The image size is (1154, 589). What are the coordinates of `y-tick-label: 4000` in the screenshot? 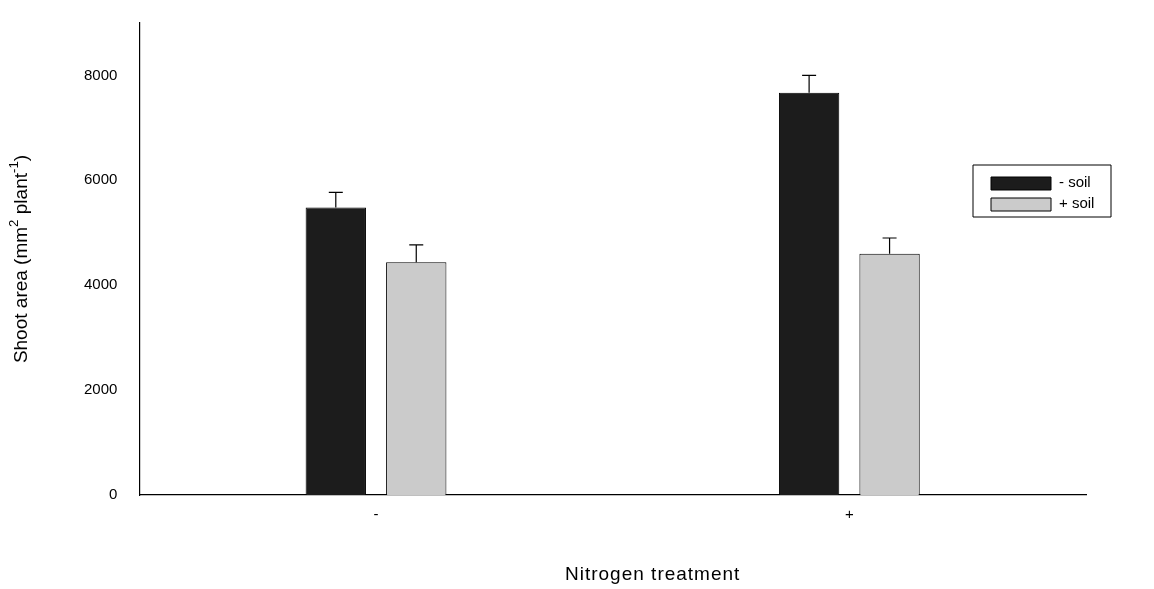 It's located at (100, 284).